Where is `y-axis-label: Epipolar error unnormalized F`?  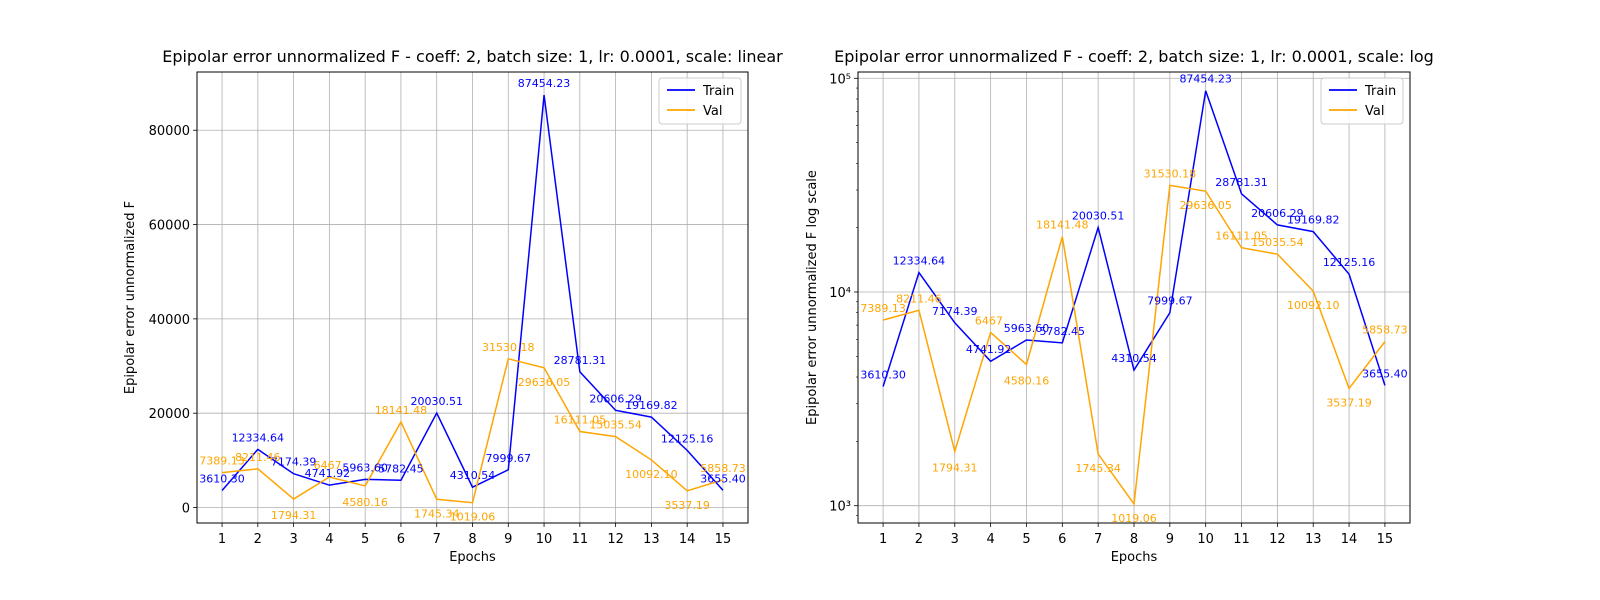
y-axis-label: Epipolar error unnormalized F is located at coordinates (130, 297).